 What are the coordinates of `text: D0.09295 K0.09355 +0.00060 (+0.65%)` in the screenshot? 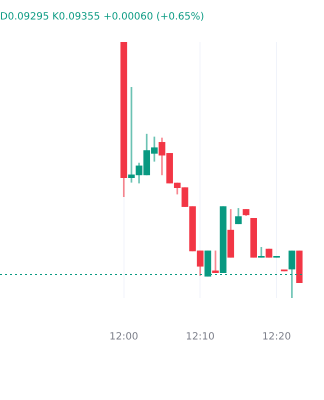 It's located at (102, 17).